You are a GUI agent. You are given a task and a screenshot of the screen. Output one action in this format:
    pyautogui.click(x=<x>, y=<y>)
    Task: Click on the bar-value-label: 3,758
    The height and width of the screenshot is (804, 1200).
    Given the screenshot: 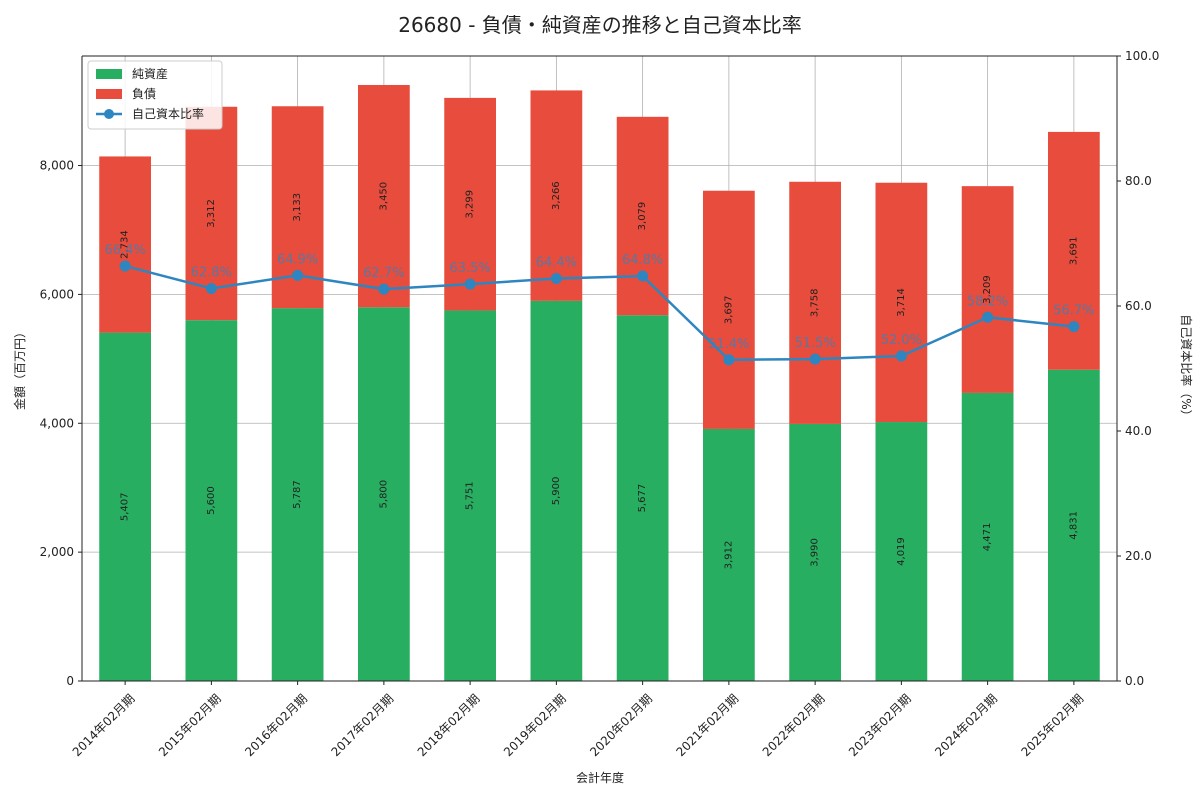 What is the action you would take?
    pyautogui.click(x=815, y=303)
    